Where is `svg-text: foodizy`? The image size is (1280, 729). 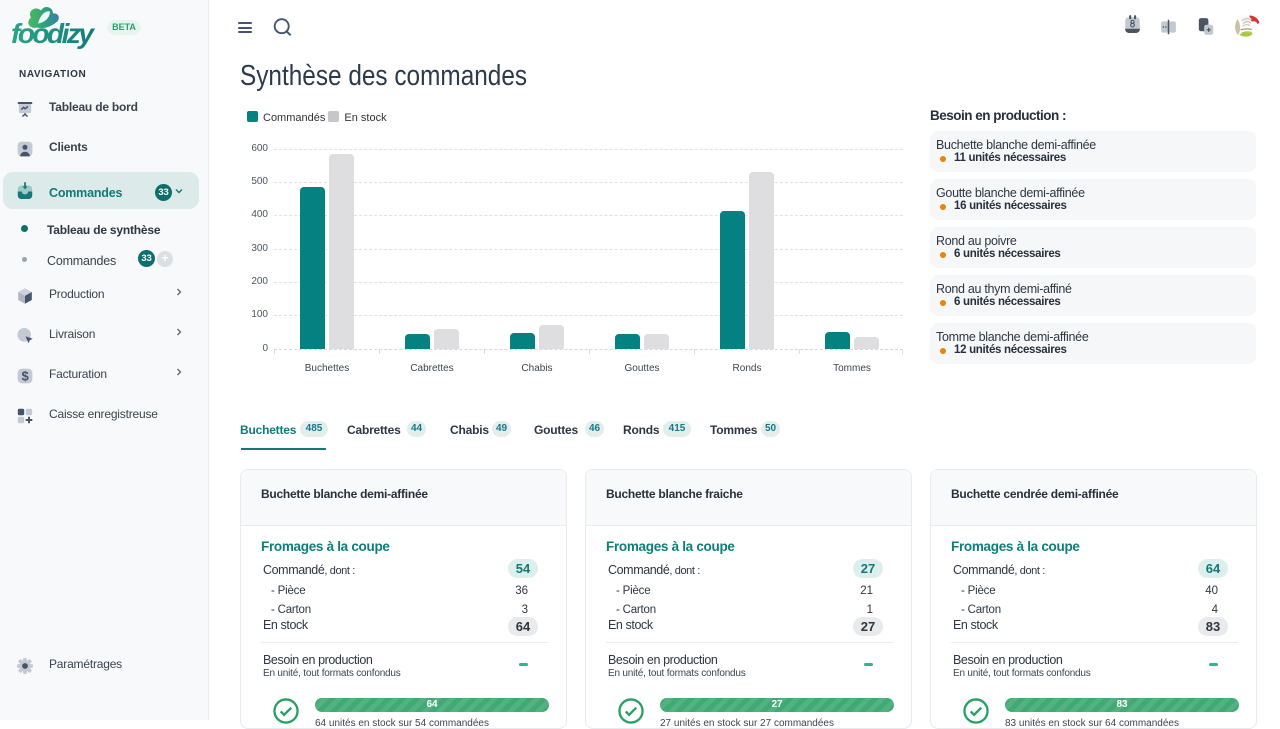
svg-text: foodizy is located at coordinates (53, 33).